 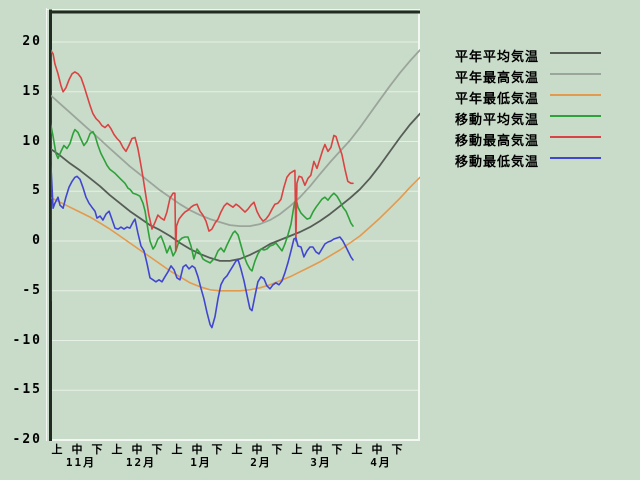 I want to click on legend-label: 平年平均気温, so click(x=497, y=57).